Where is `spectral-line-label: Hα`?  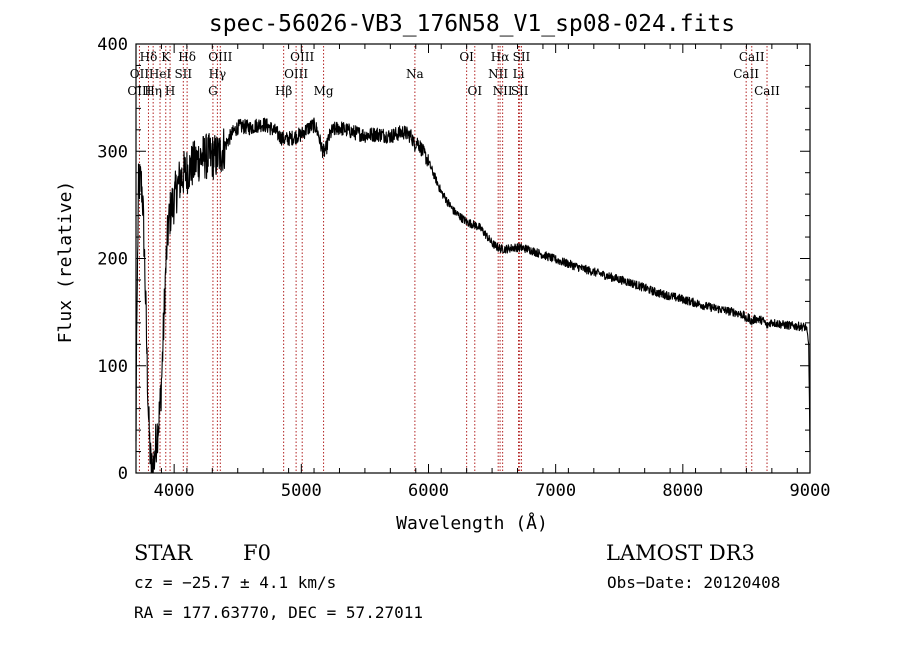 spectral-line-label: Hα is located at coordinates (500, 57).